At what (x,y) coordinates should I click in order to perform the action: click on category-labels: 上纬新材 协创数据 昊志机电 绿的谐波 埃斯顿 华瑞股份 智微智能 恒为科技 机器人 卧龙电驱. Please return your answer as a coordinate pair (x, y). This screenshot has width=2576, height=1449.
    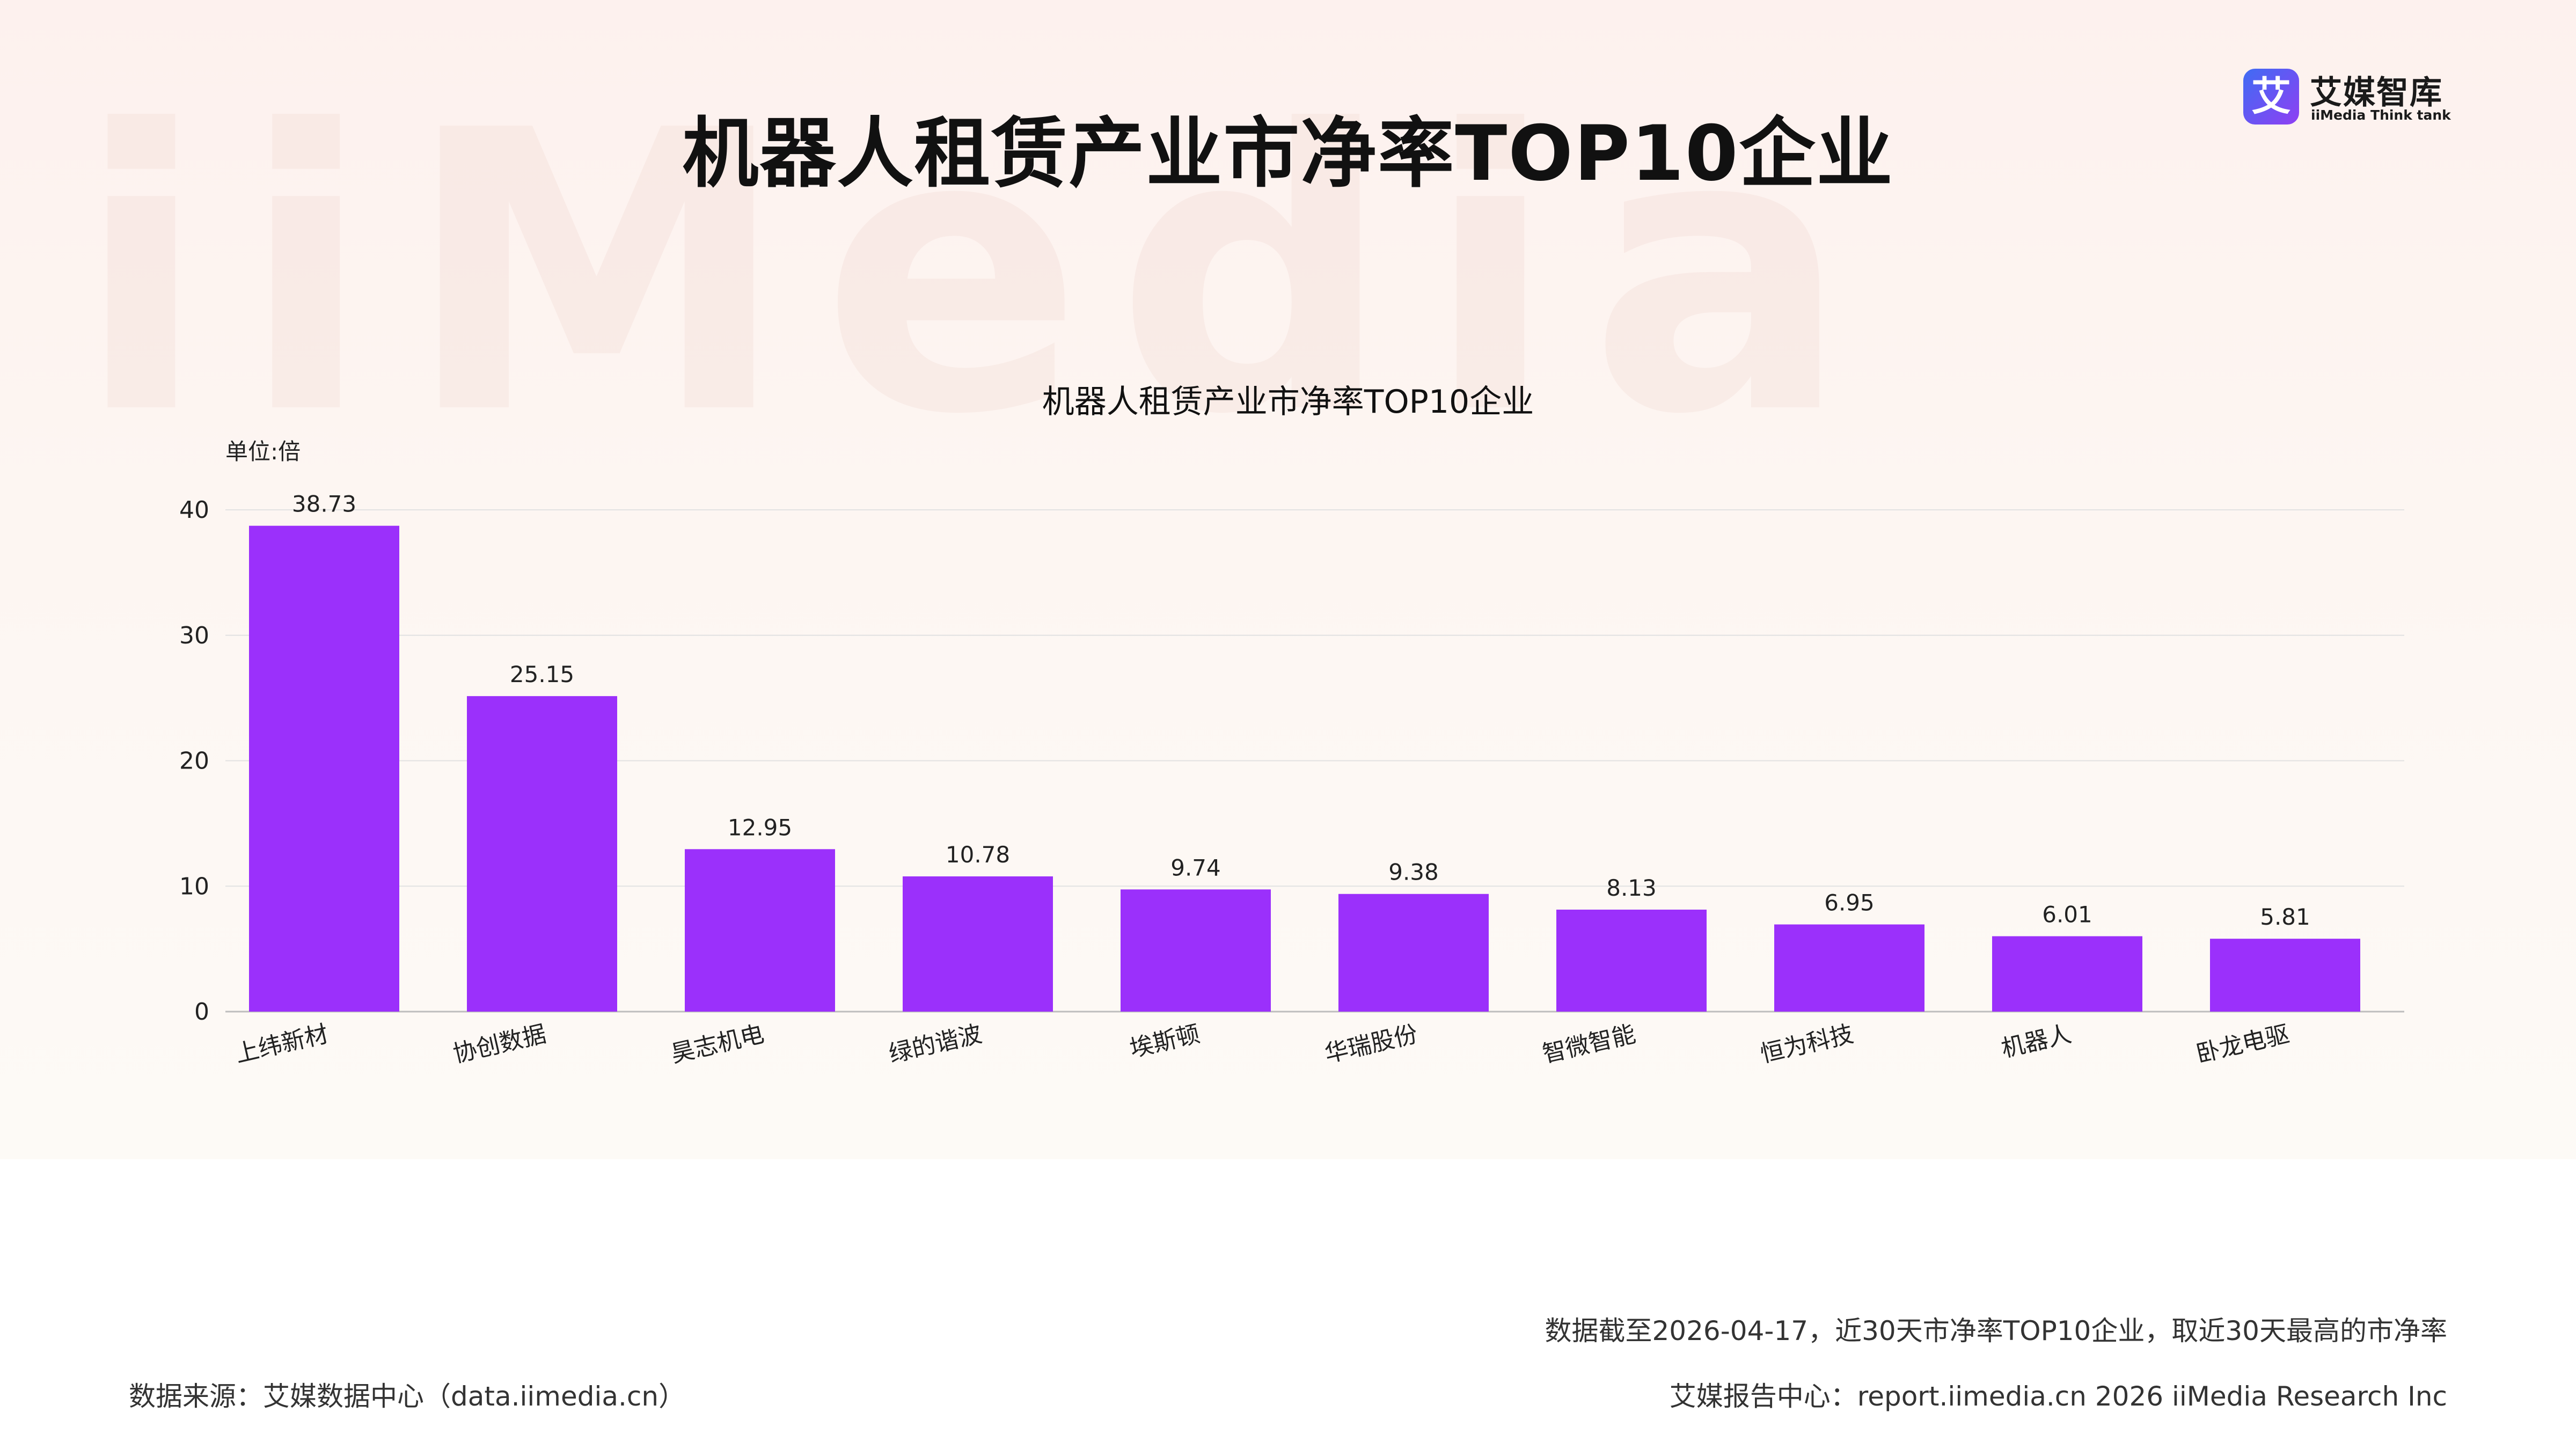
    Looking at the image, I should click on (1262, 1044).